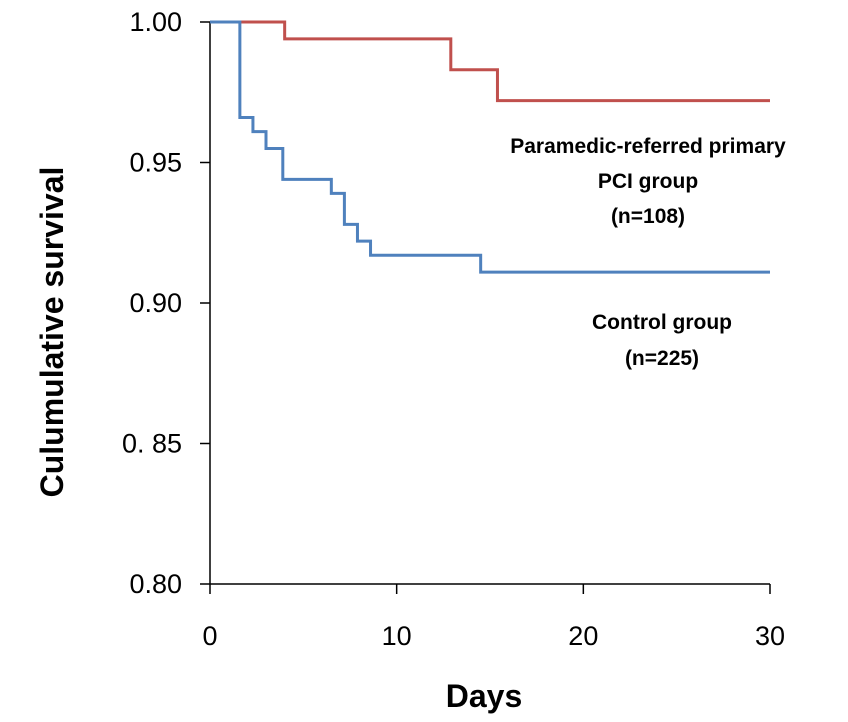 The width and height of the screenshot is (848, 722). I want to click on annotation-line: (n=225), so click(662, 358).